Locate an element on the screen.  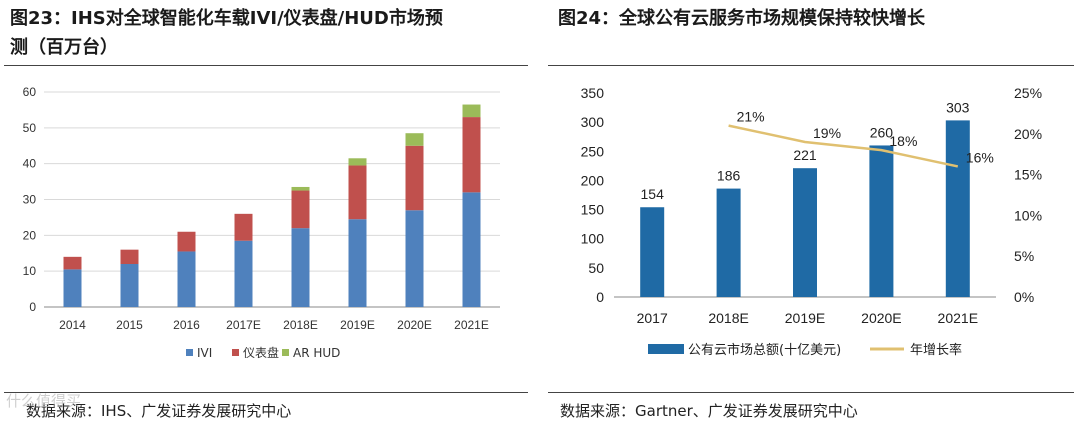
x-tick-label: 2015 is located at coordinates (129, 325).